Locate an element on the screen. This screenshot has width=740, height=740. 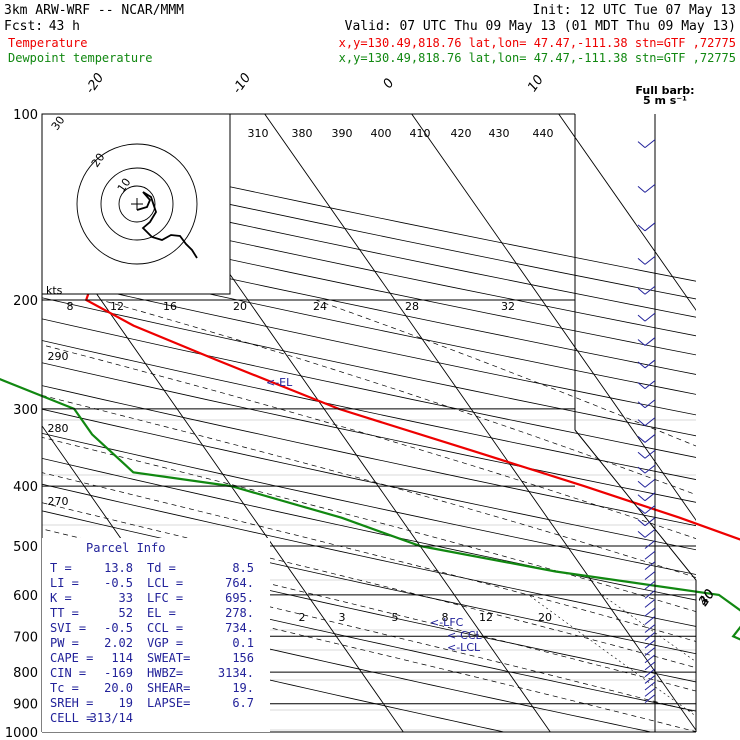
pressure-tick-label: 900 is located at coordinates (25, 705).